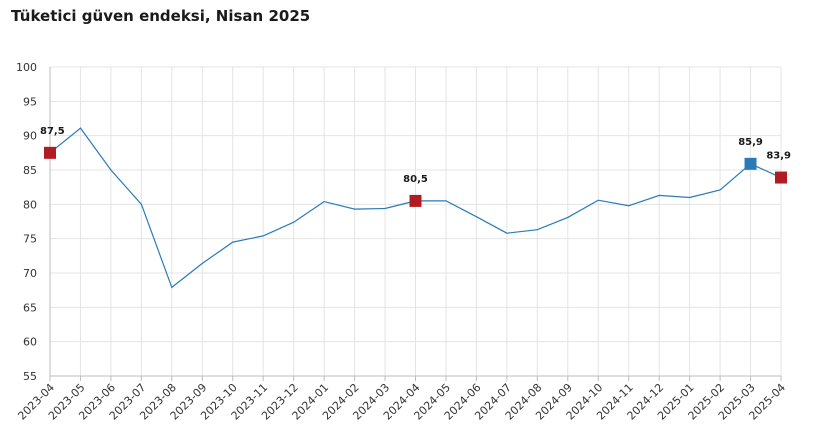  I want to click on y-tick-label: 95, so click(30, 101).